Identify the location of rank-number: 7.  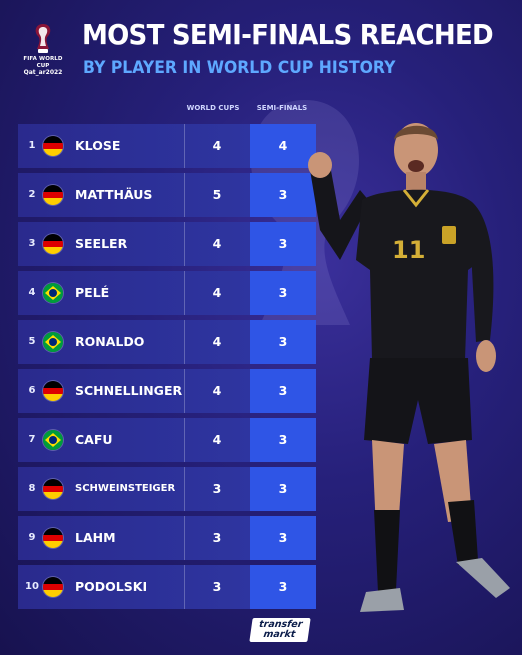
(32, 439).